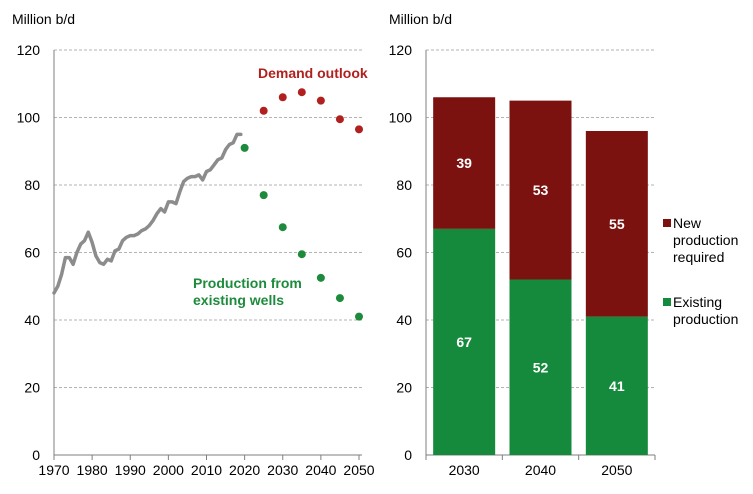  Describe the element at coordinates (420, 19) in the screenshot. I see `right-unit-label: Million b/d` at that location.